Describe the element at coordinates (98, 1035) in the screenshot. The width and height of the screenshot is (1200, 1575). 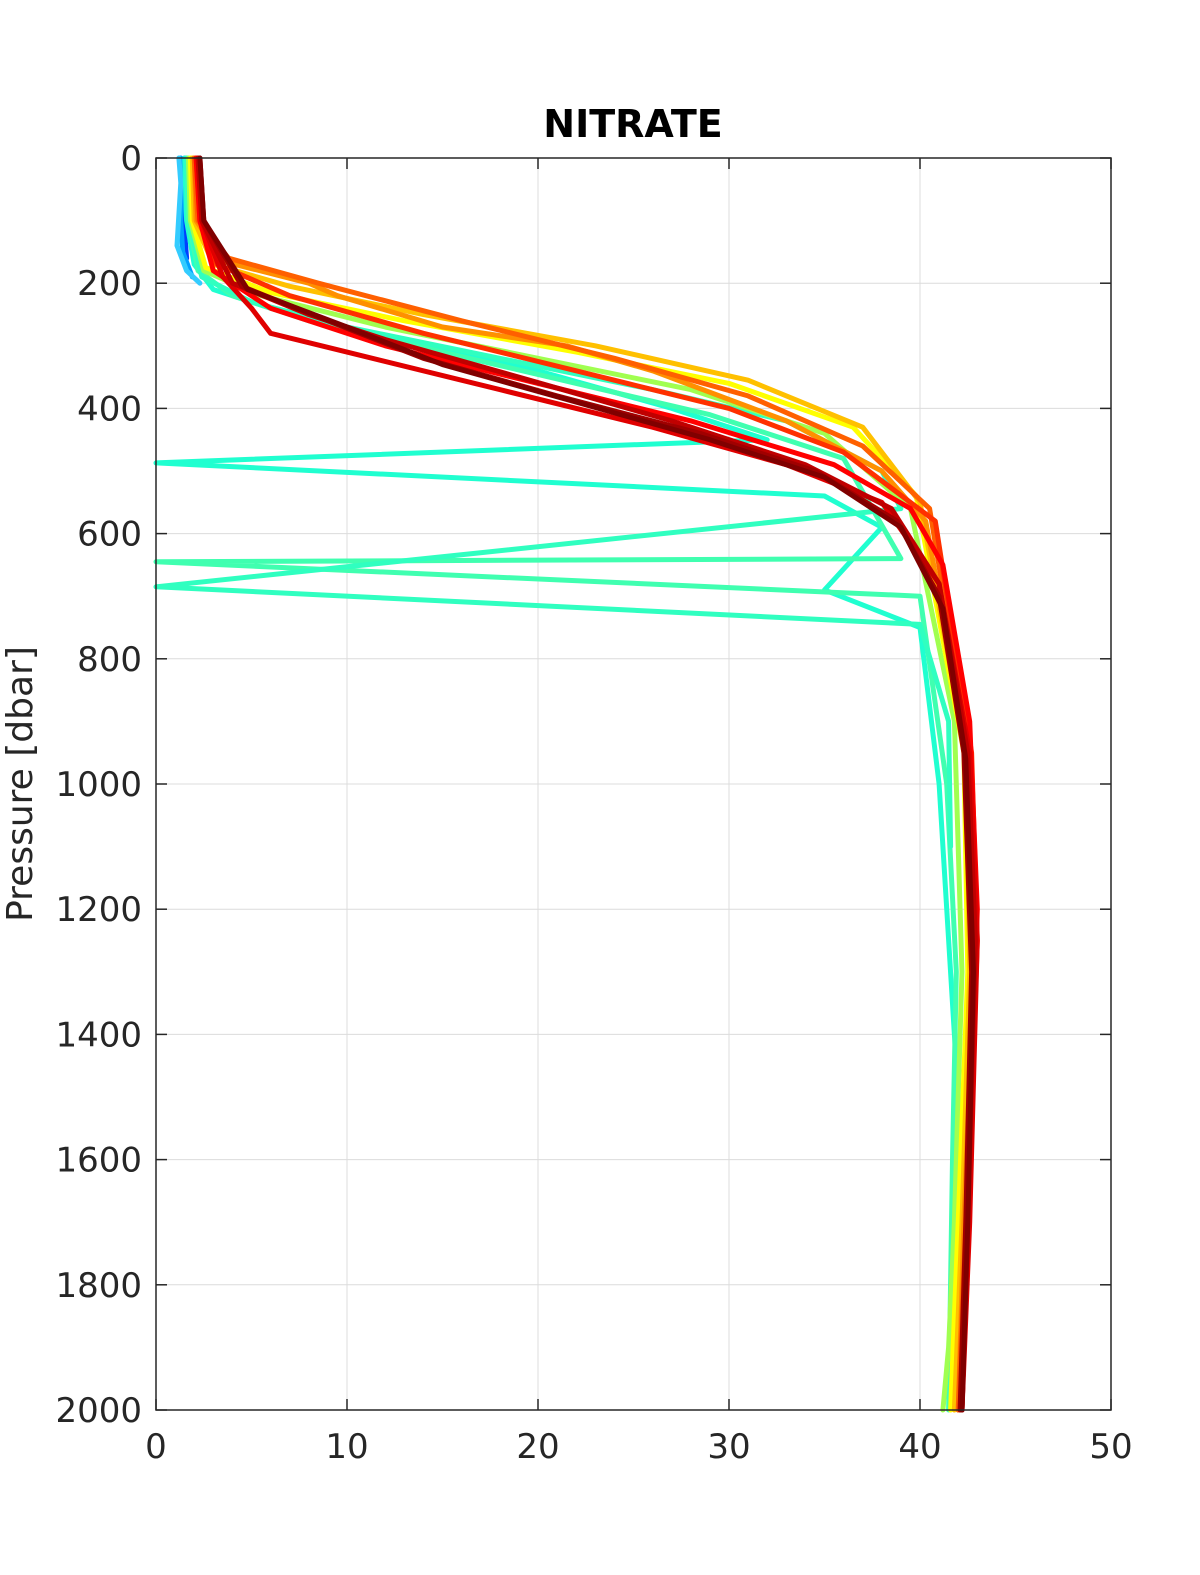
I see `y-tick-label: 1400` at that location.